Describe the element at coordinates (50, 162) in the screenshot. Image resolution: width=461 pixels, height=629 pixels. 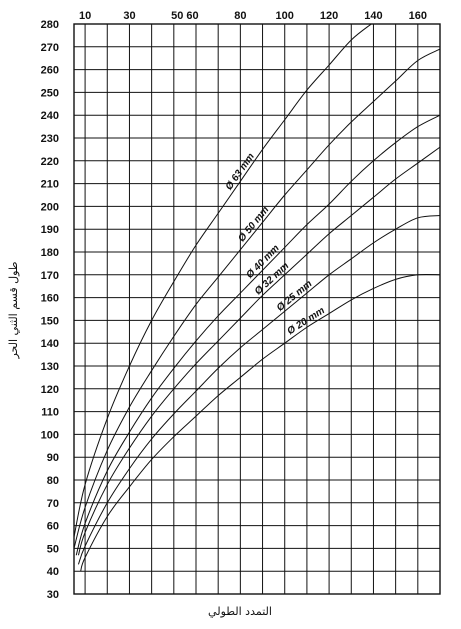
I see `y-tick-label: 220` at that location.